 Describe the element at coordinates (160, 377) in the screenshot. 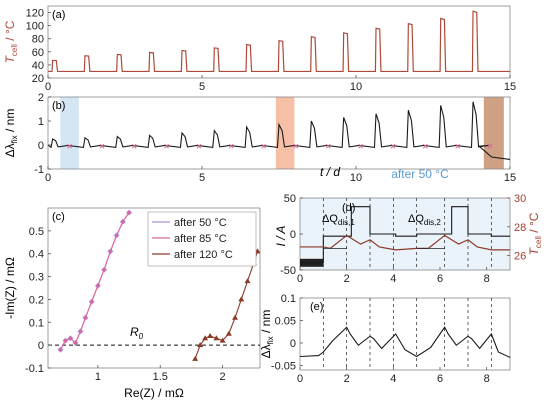

I see `x-tick-label: 1.5` at that location.